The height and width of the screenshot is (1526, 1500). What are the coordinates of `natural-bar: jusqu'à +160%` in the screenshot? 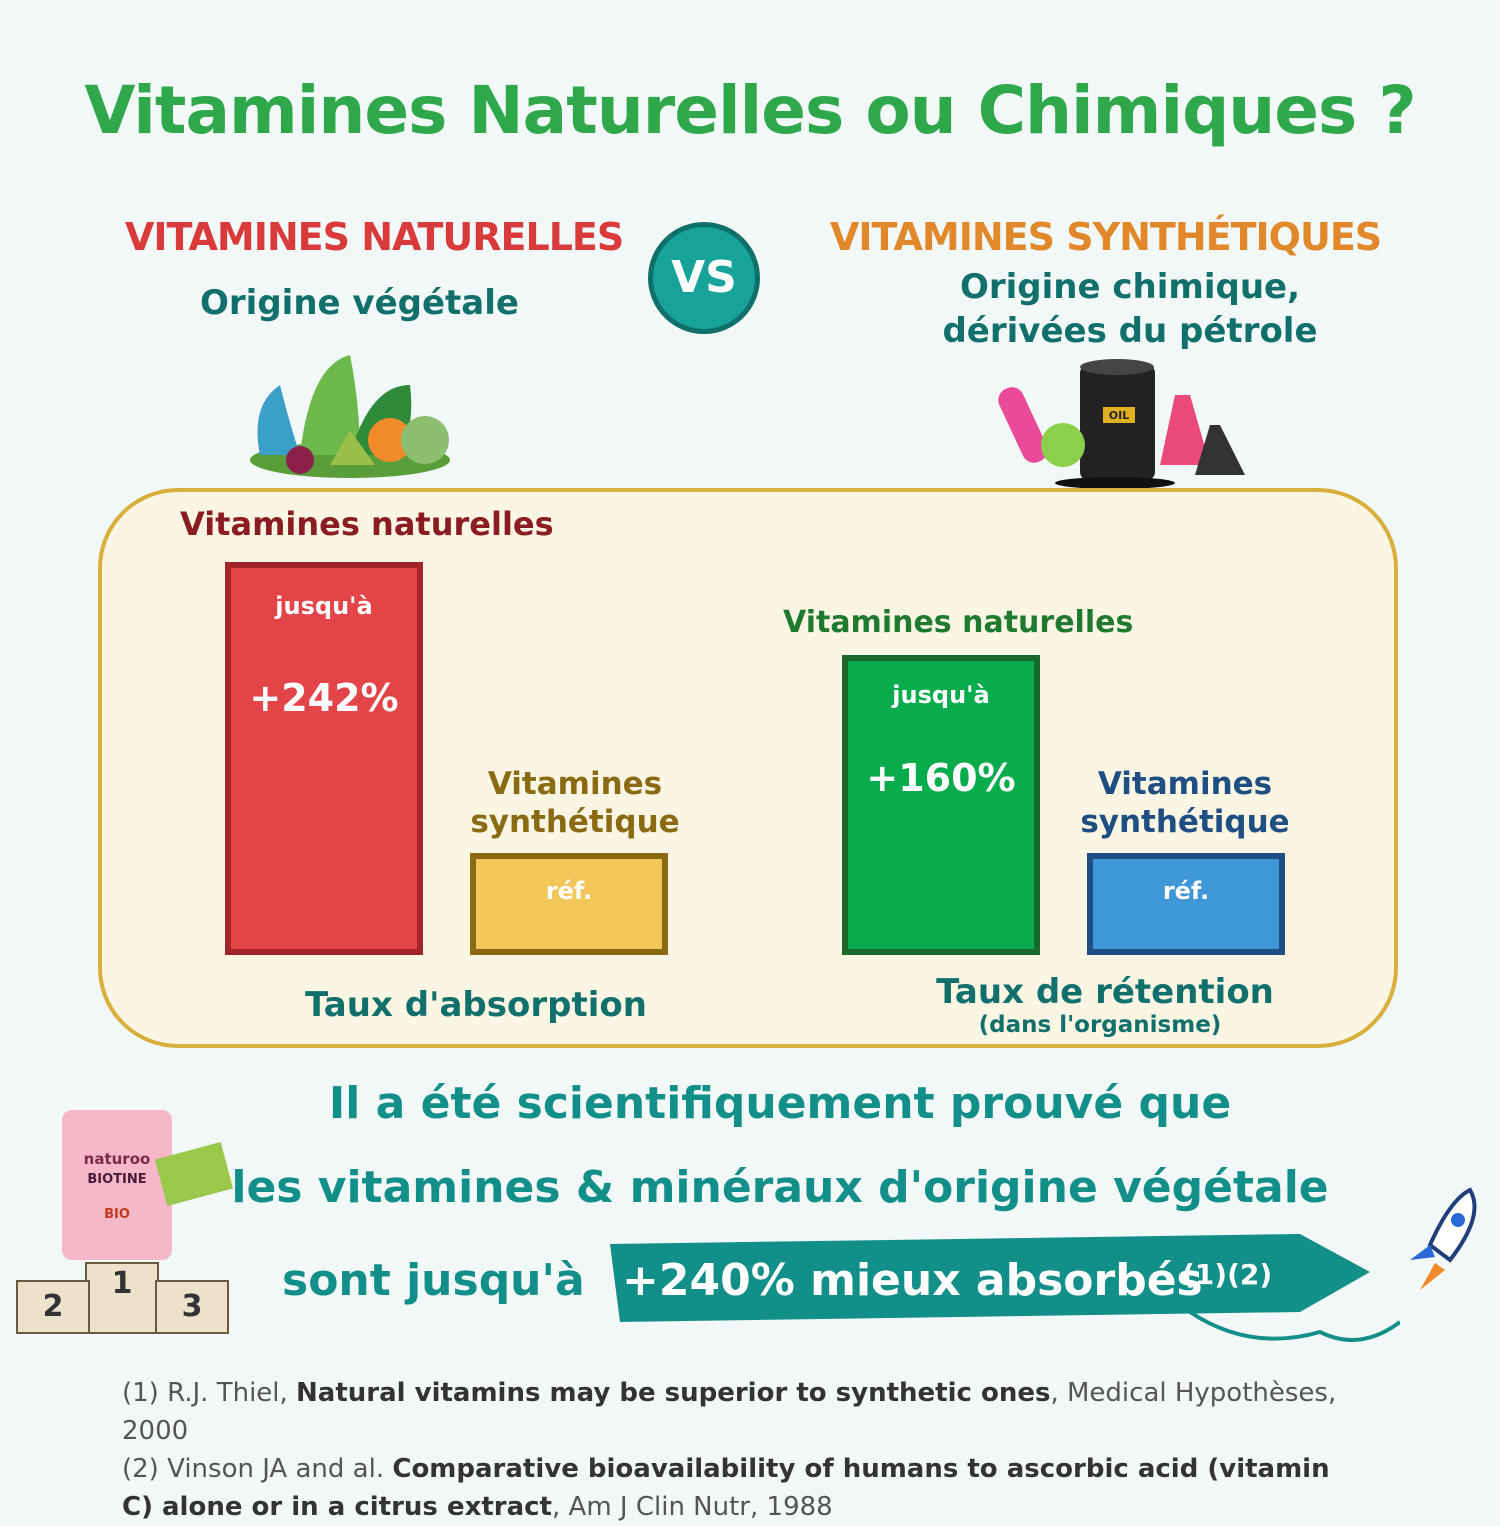 It's located at (941, 805).